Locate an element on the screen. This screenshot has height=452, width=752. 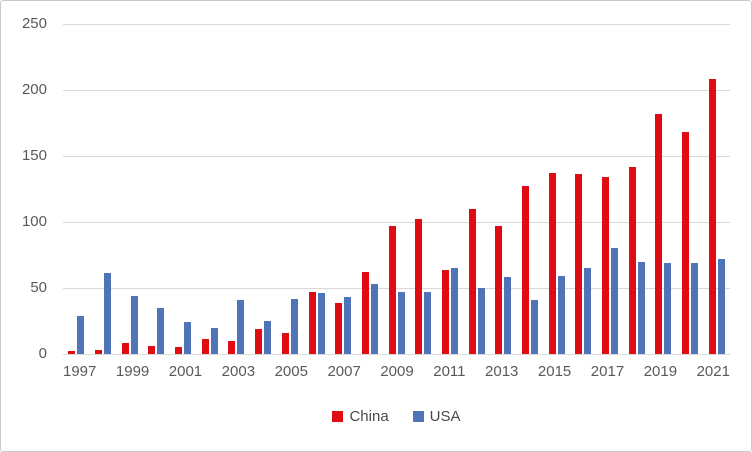
x-tick-label-2017: 2017 is located at coordinates (607, 371).